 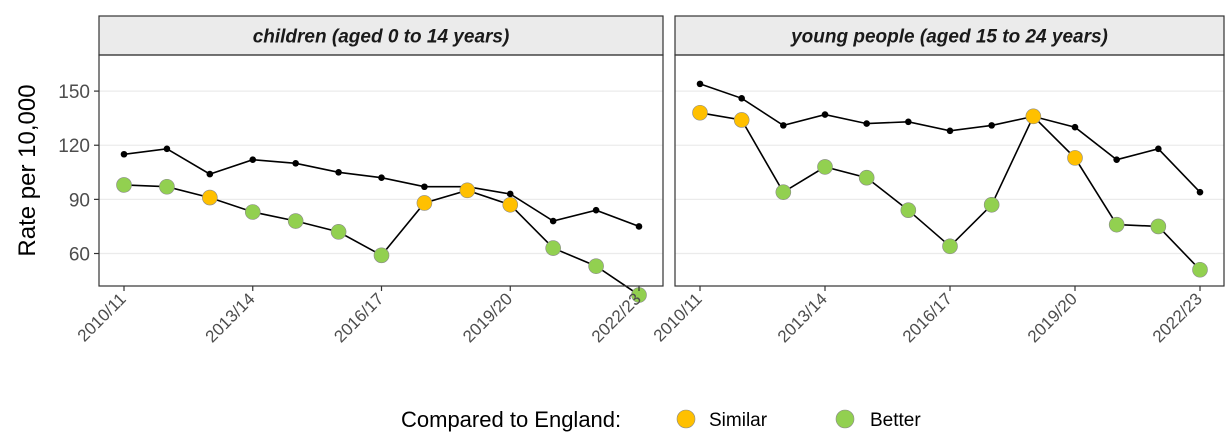 What do you see at coordinates (895, 420) in the screenshot?
I see `legend-label: Better` at bounding box center [895, 420].